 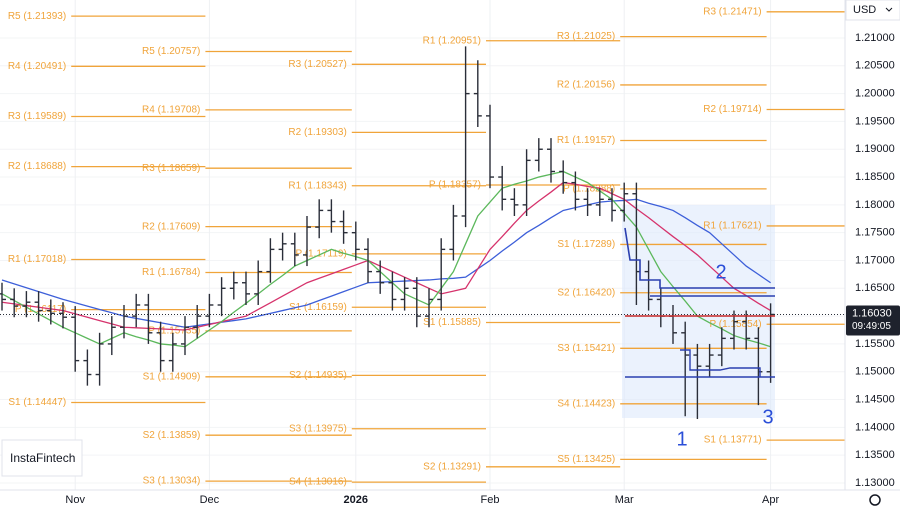 What do you see at coordinates (317, 185) in the screenshot?
I see `pivot-label: R1 (1.18343)` at bounding box center [317, 185].